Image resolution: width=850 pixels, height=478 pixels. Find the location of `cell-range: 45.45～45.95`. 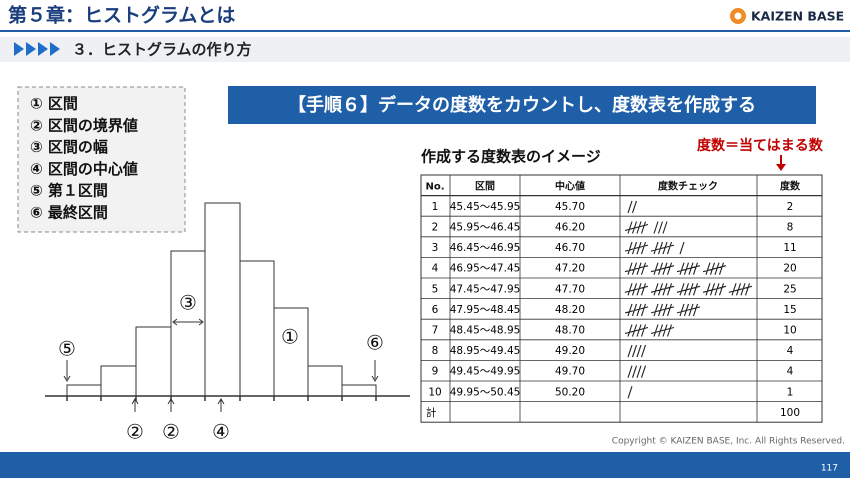

cell-range: 45.45～45.95 is located at coordinates (485, 207).